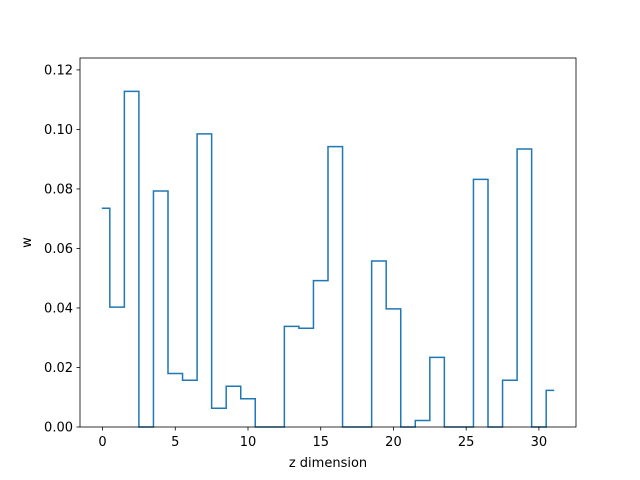 The height and width of the screenshot is (480, 640). I want to click on x-tick-label: 20, so click(393, 442).